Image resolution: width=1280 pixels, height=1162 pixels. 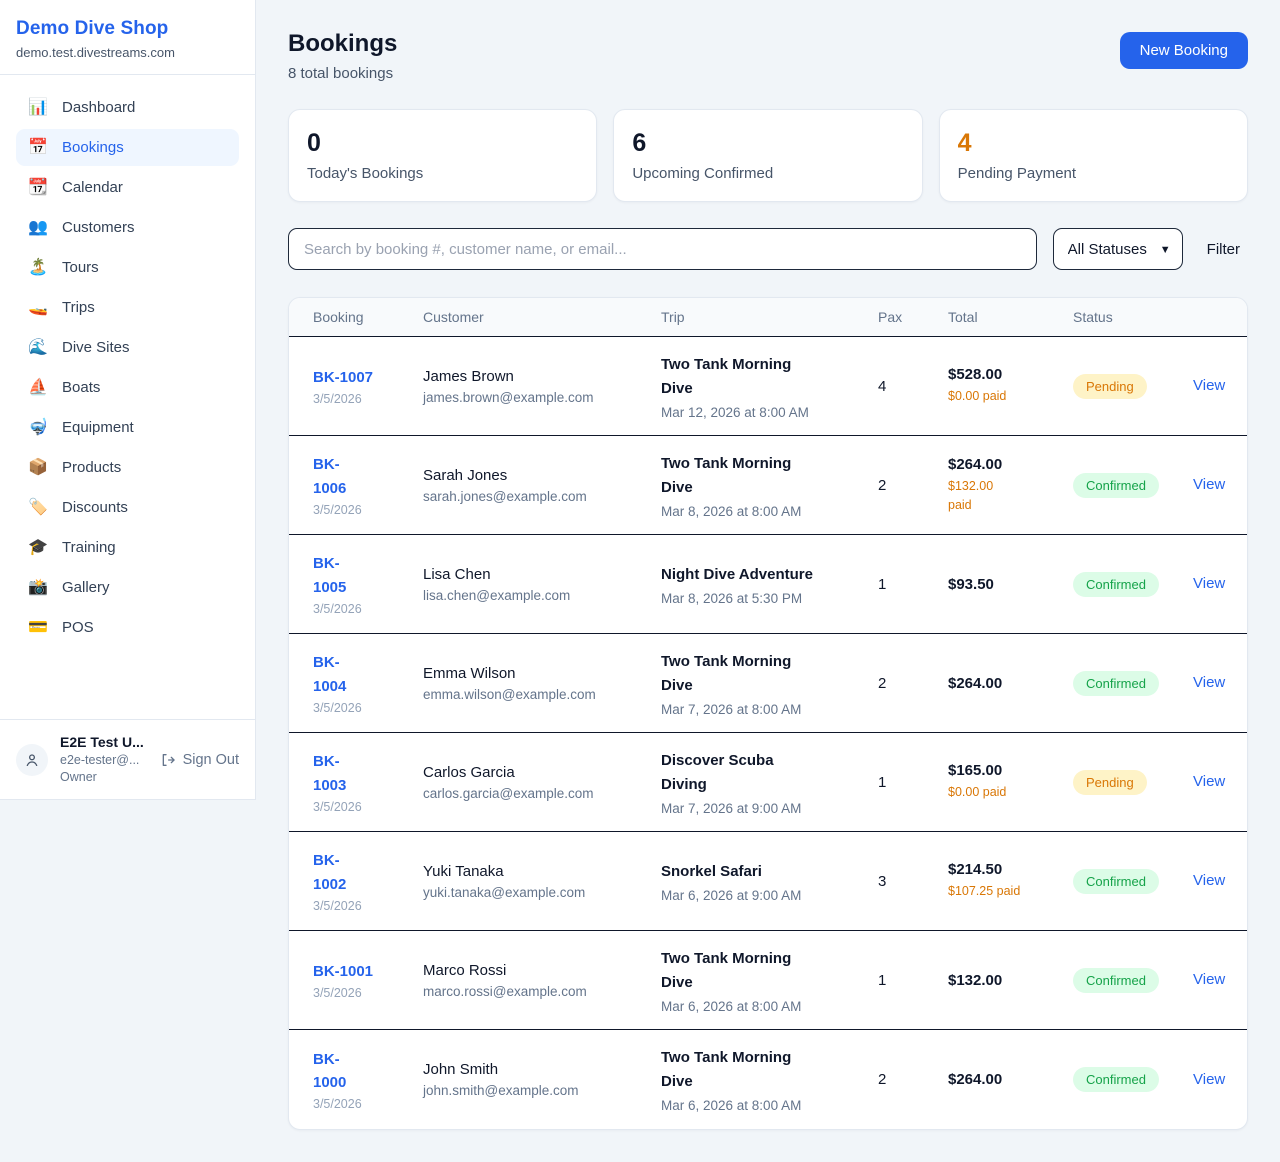 I want to click on sidebar-item-equipment: 🤿 Equipment, so click(x=127, y=427).